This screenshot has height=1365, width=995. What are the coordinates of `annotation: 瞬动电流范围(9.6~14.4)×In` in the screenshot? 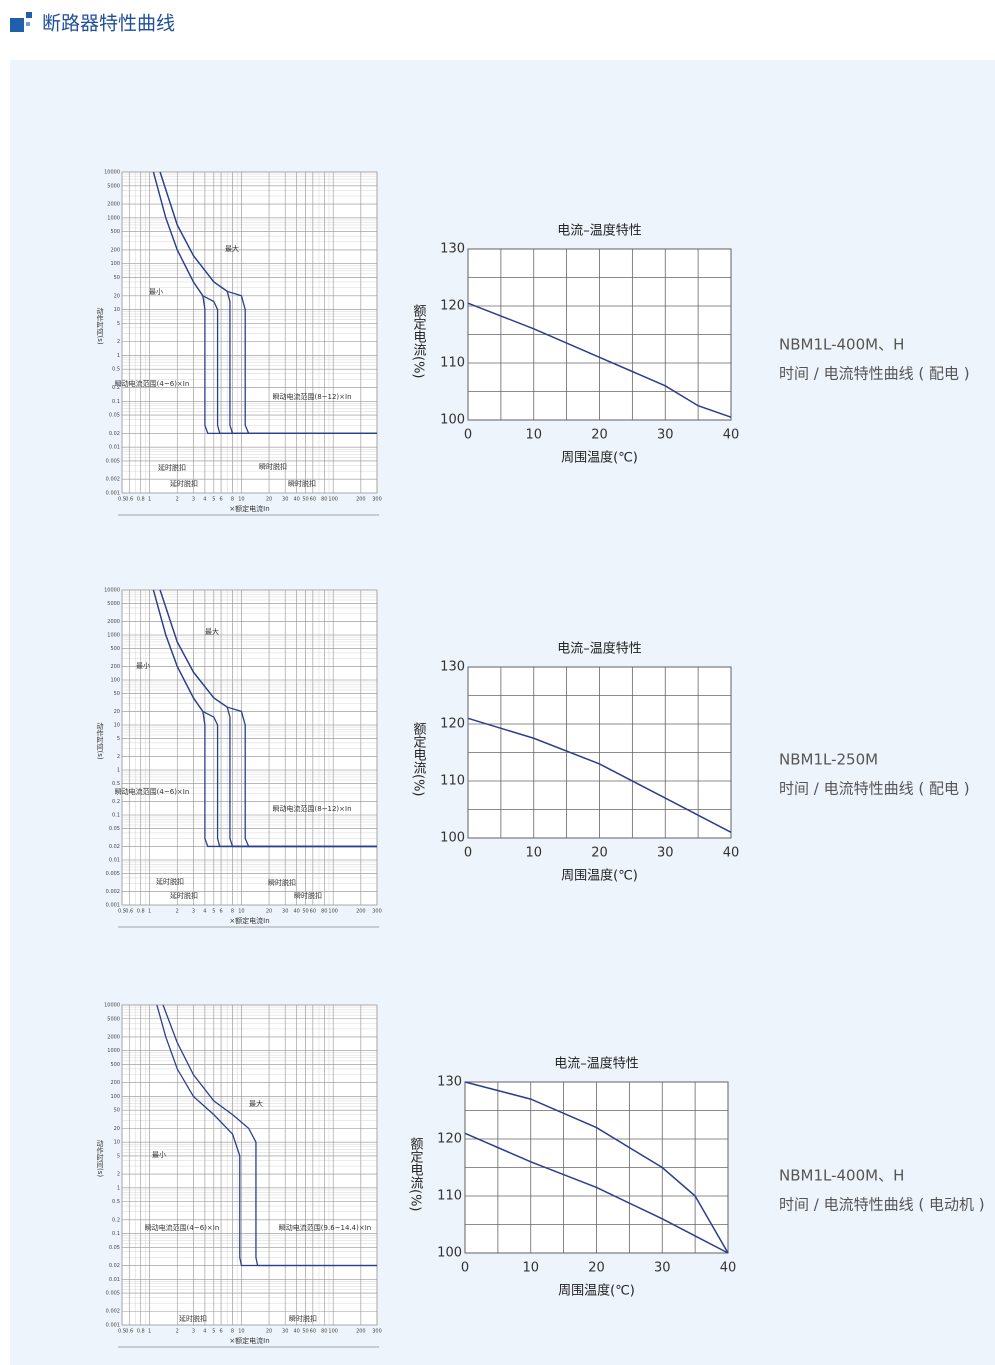 It's located at (325, 1227).